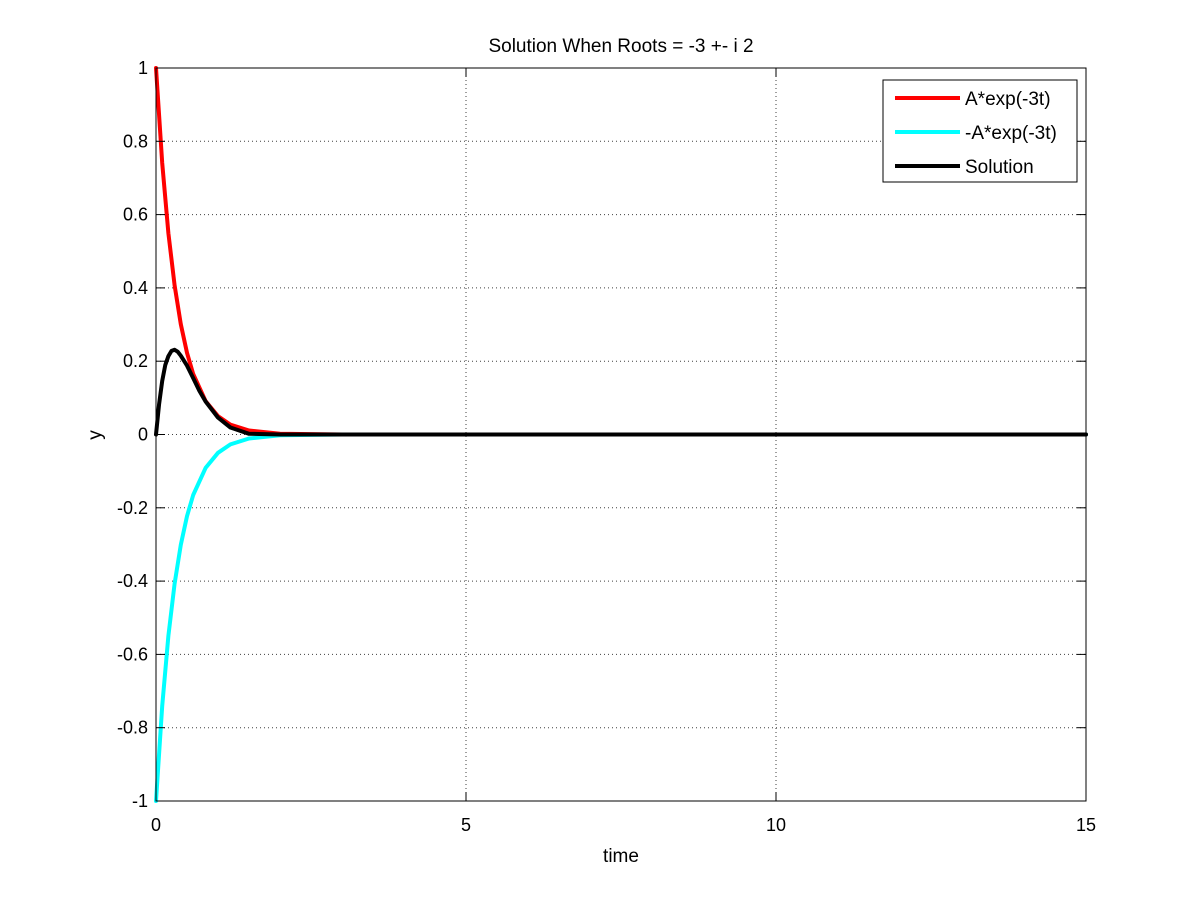 The width and height of the screenshot is (1200, 900). What do you see at coordinates (466, 825) in the screenshot?
I see `x-tick-label: 5` at bounding box center [466, 825].